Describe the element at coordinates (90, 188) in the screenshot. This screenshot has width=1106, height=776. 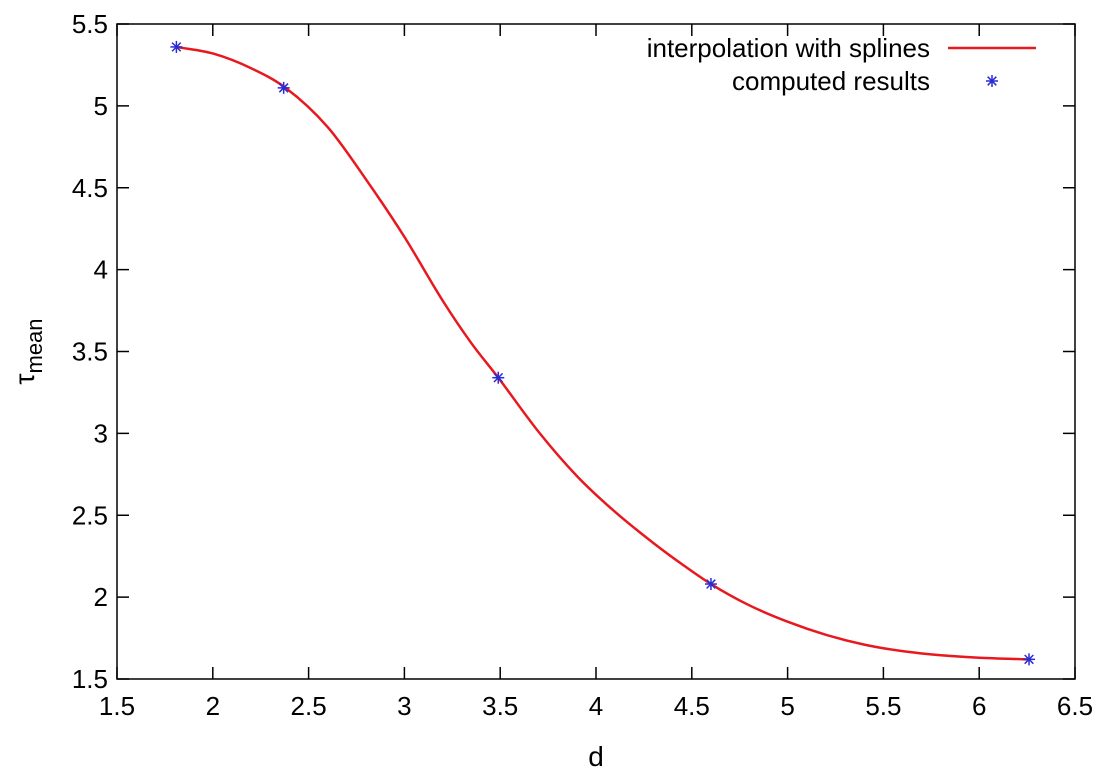
I see `y-tick-label: 4.5` at that location.